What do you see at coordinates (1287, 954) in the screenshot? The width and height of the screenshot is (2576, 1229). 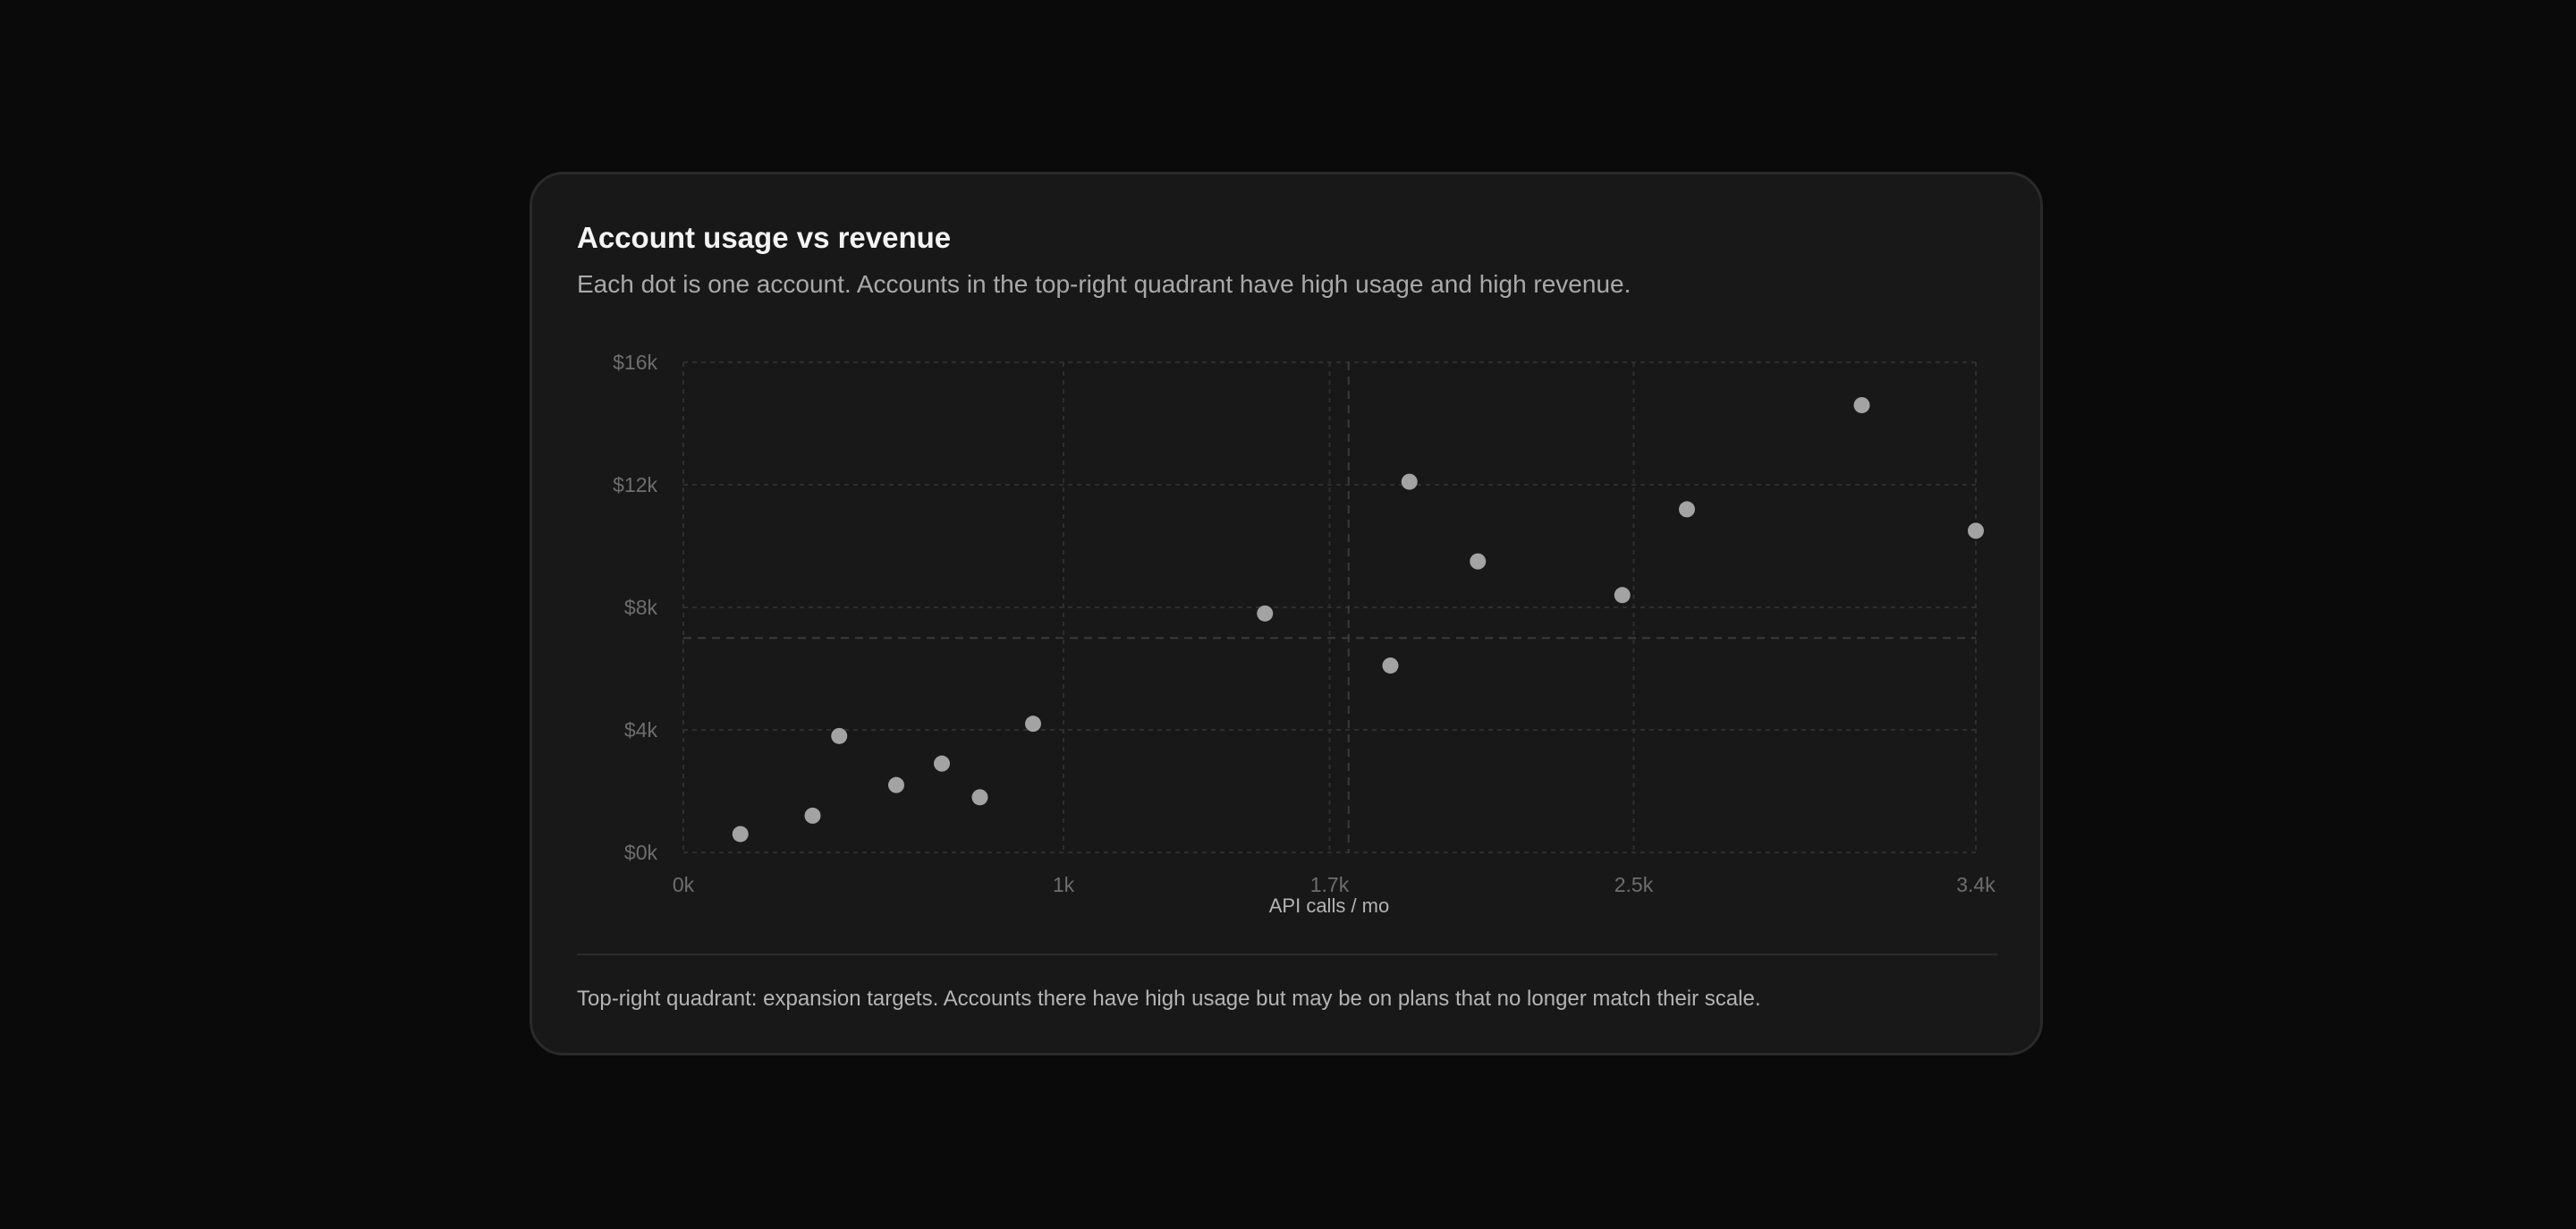 I see `footer-divider` at bounding box center [1287, 954].